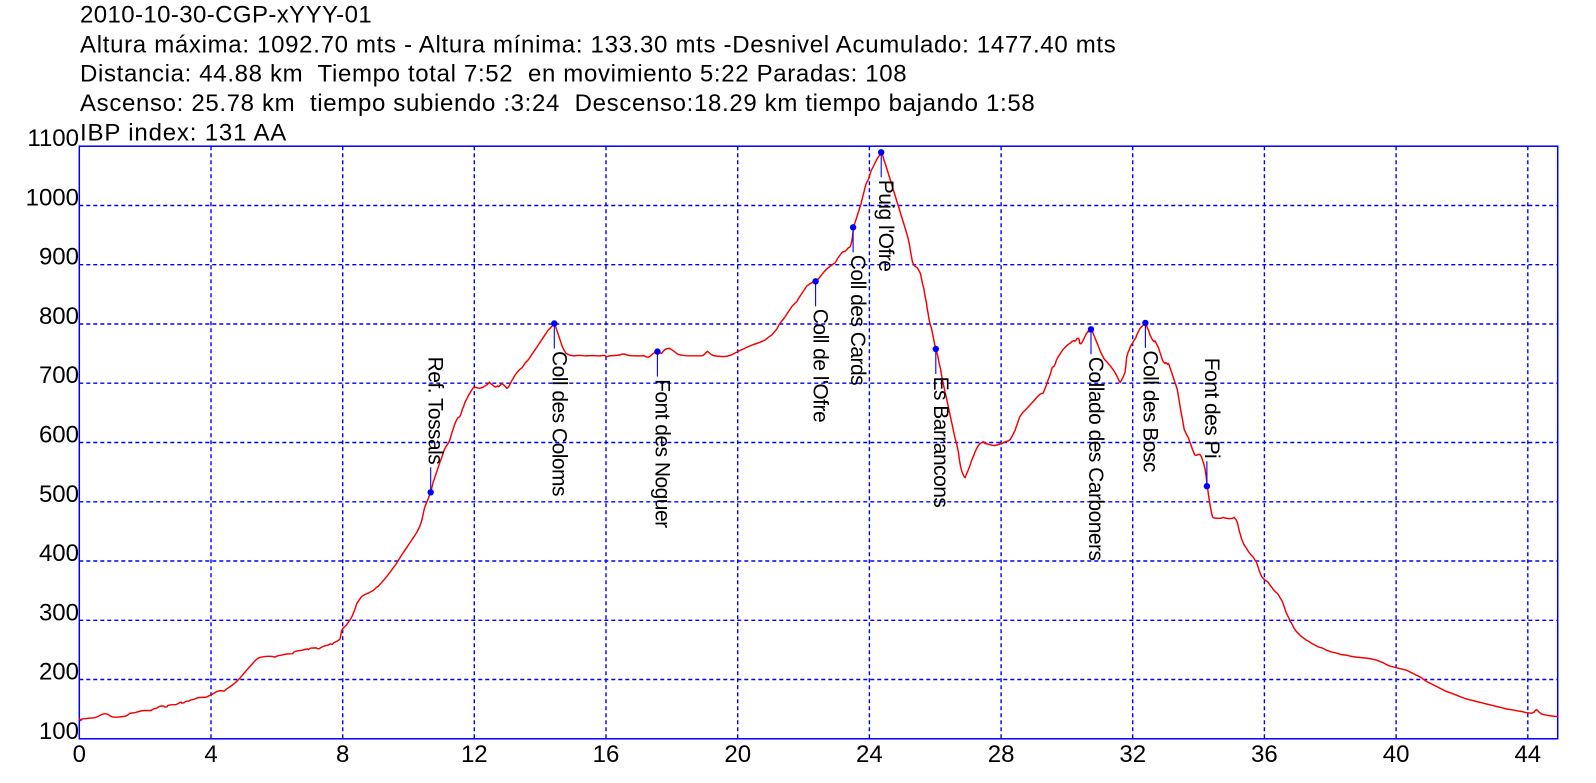  Describe the element at coordinates (59, 612) in the screenshot. I see `svg-text: 300` at that location.